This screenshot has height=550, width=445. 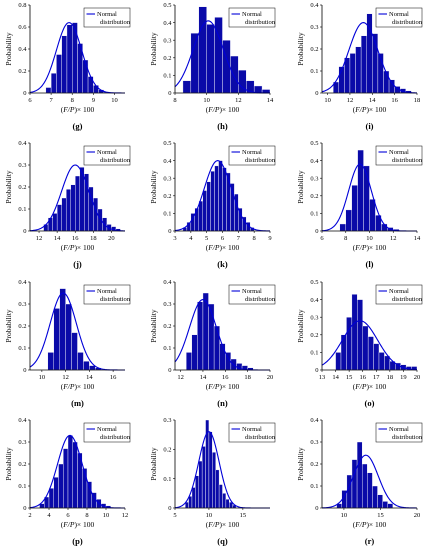 I want to click on y-tick-label: 0.6, so click(x=22, y=27).